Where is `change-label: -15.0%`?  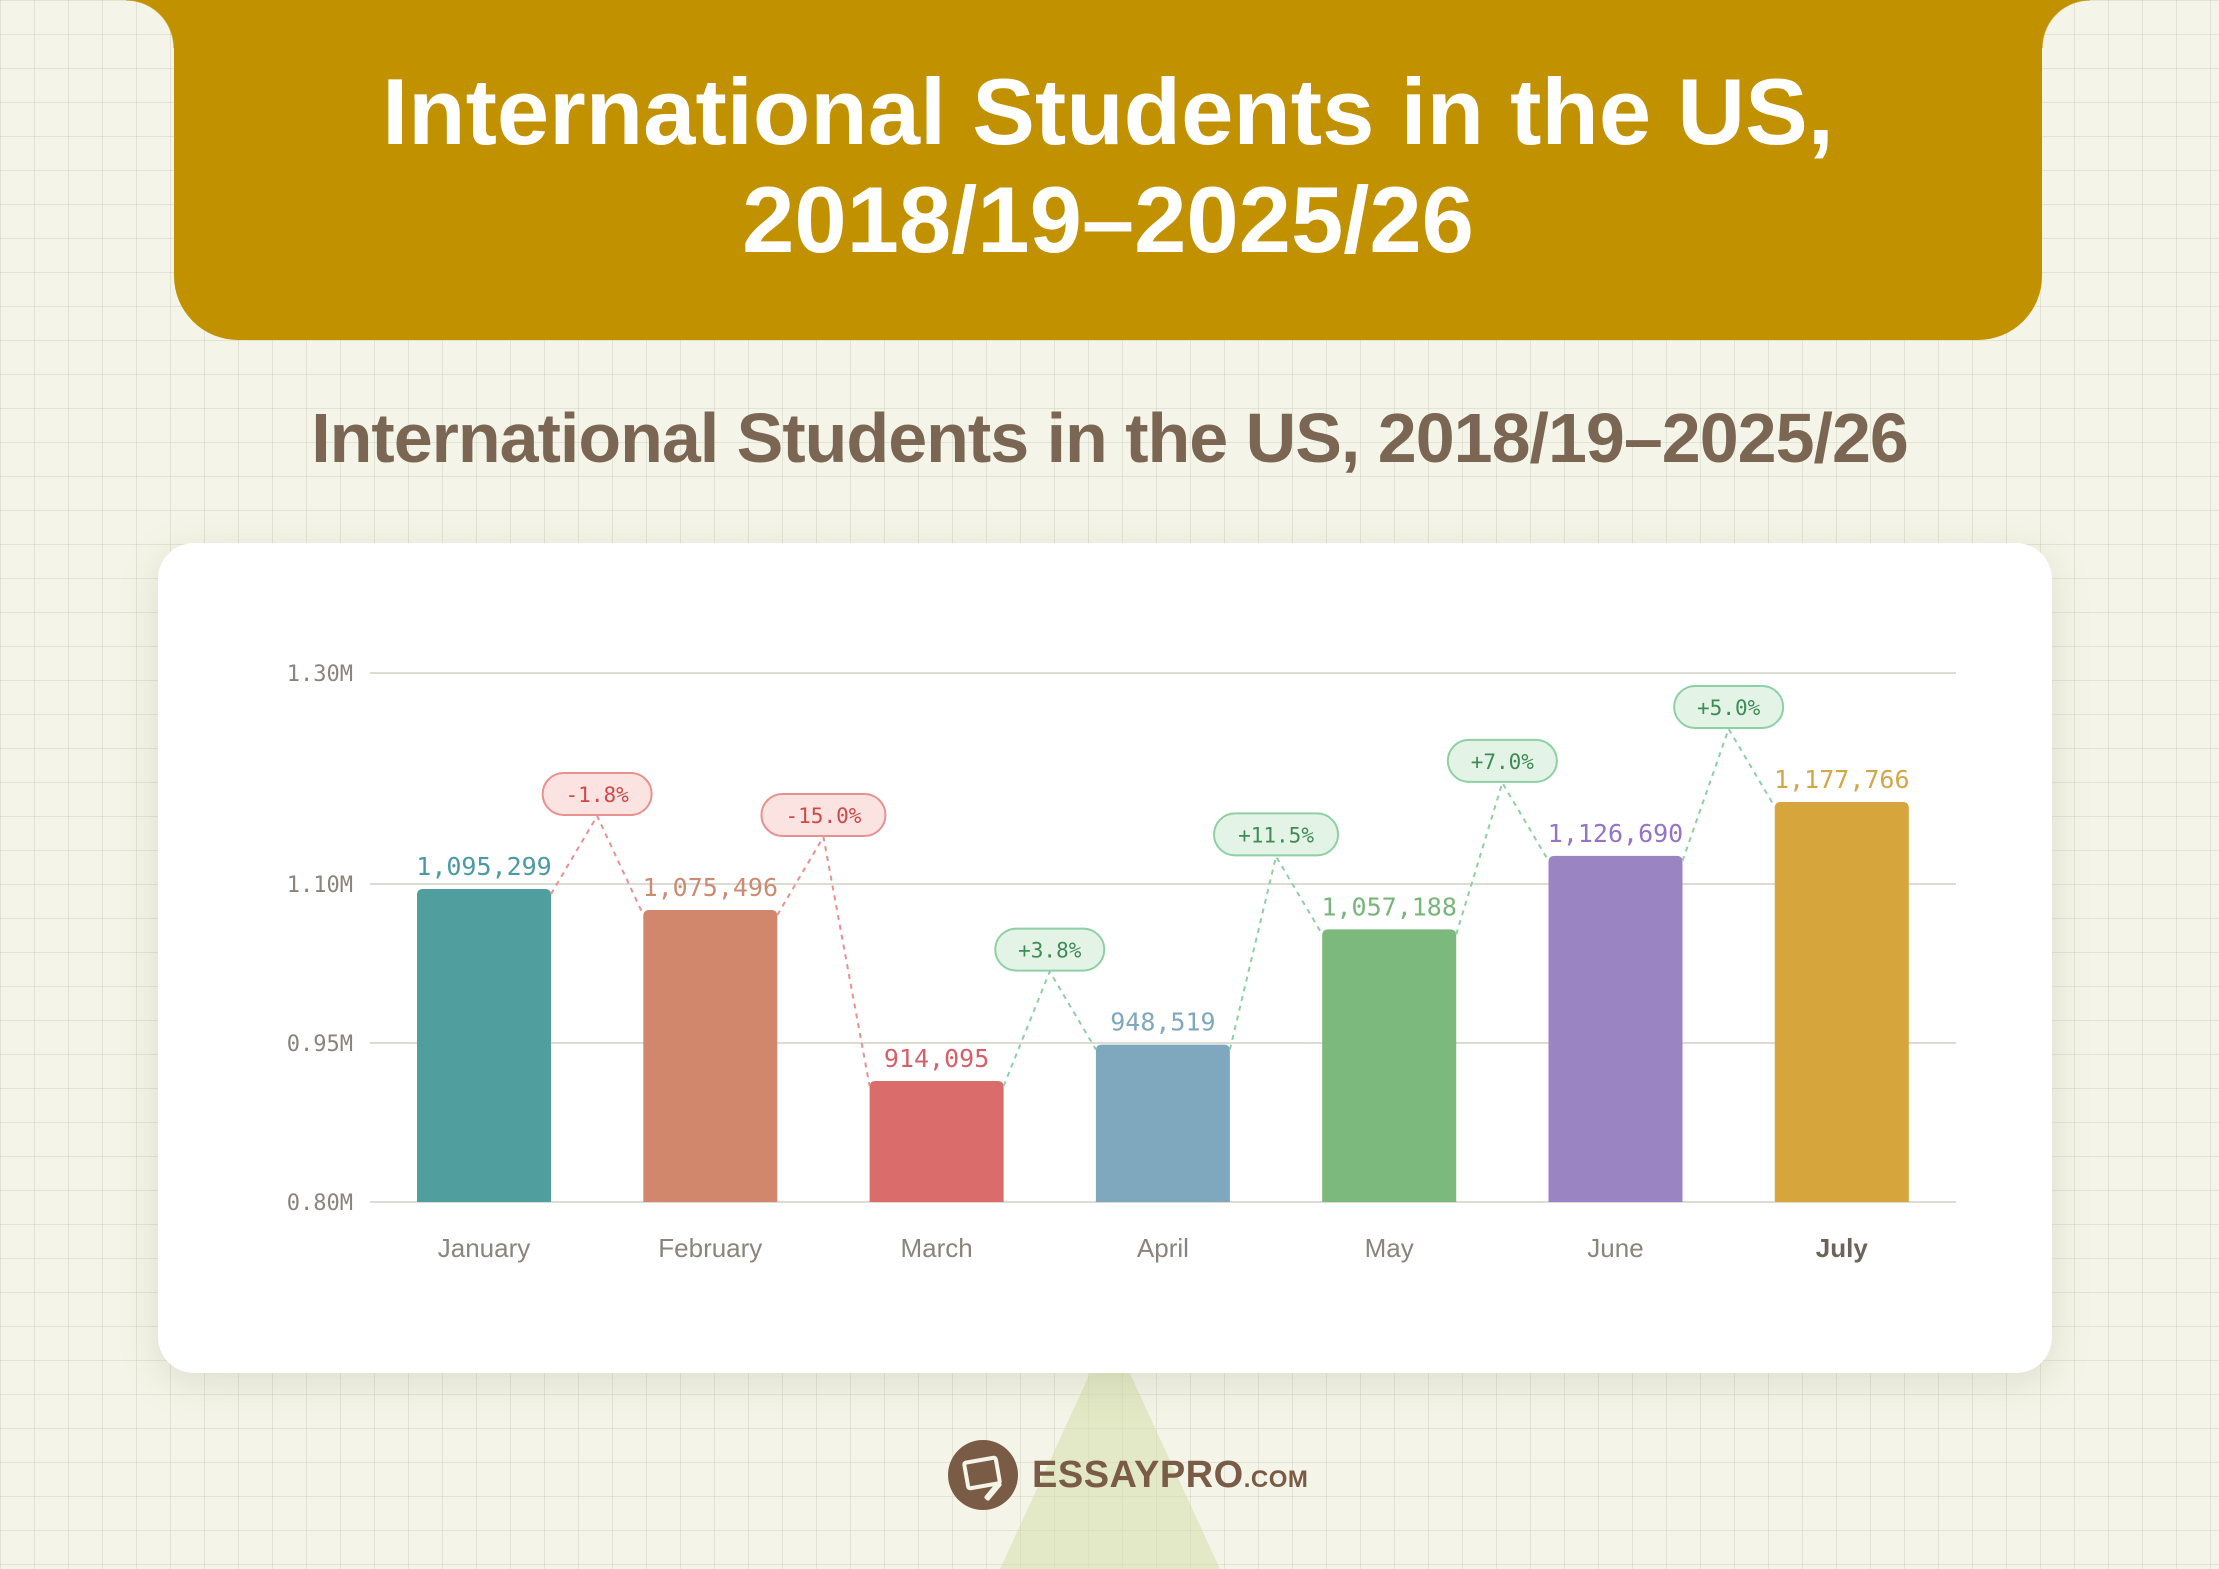 change-label: -15.0% is located at coordinates (824, 816).